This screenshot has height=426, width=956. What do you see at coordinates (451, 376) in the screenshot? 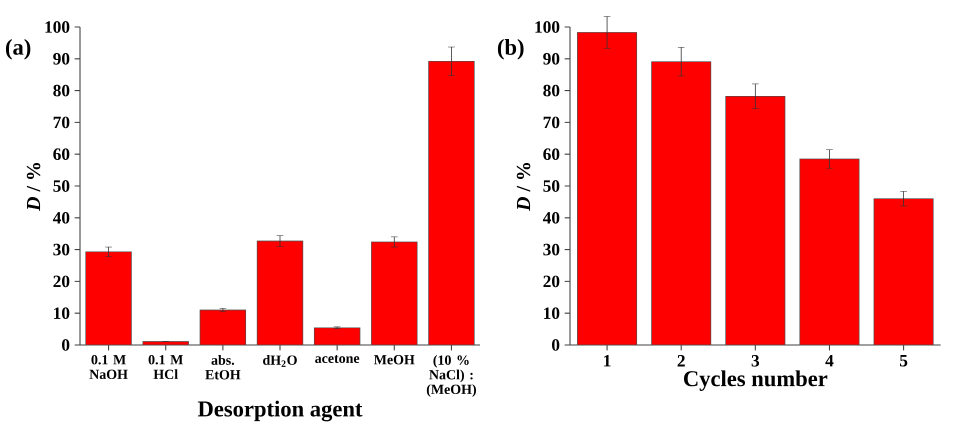
I see `x-tick-label: (10 % NaCl) : (MeOH)` at bounding box center [451, 376].